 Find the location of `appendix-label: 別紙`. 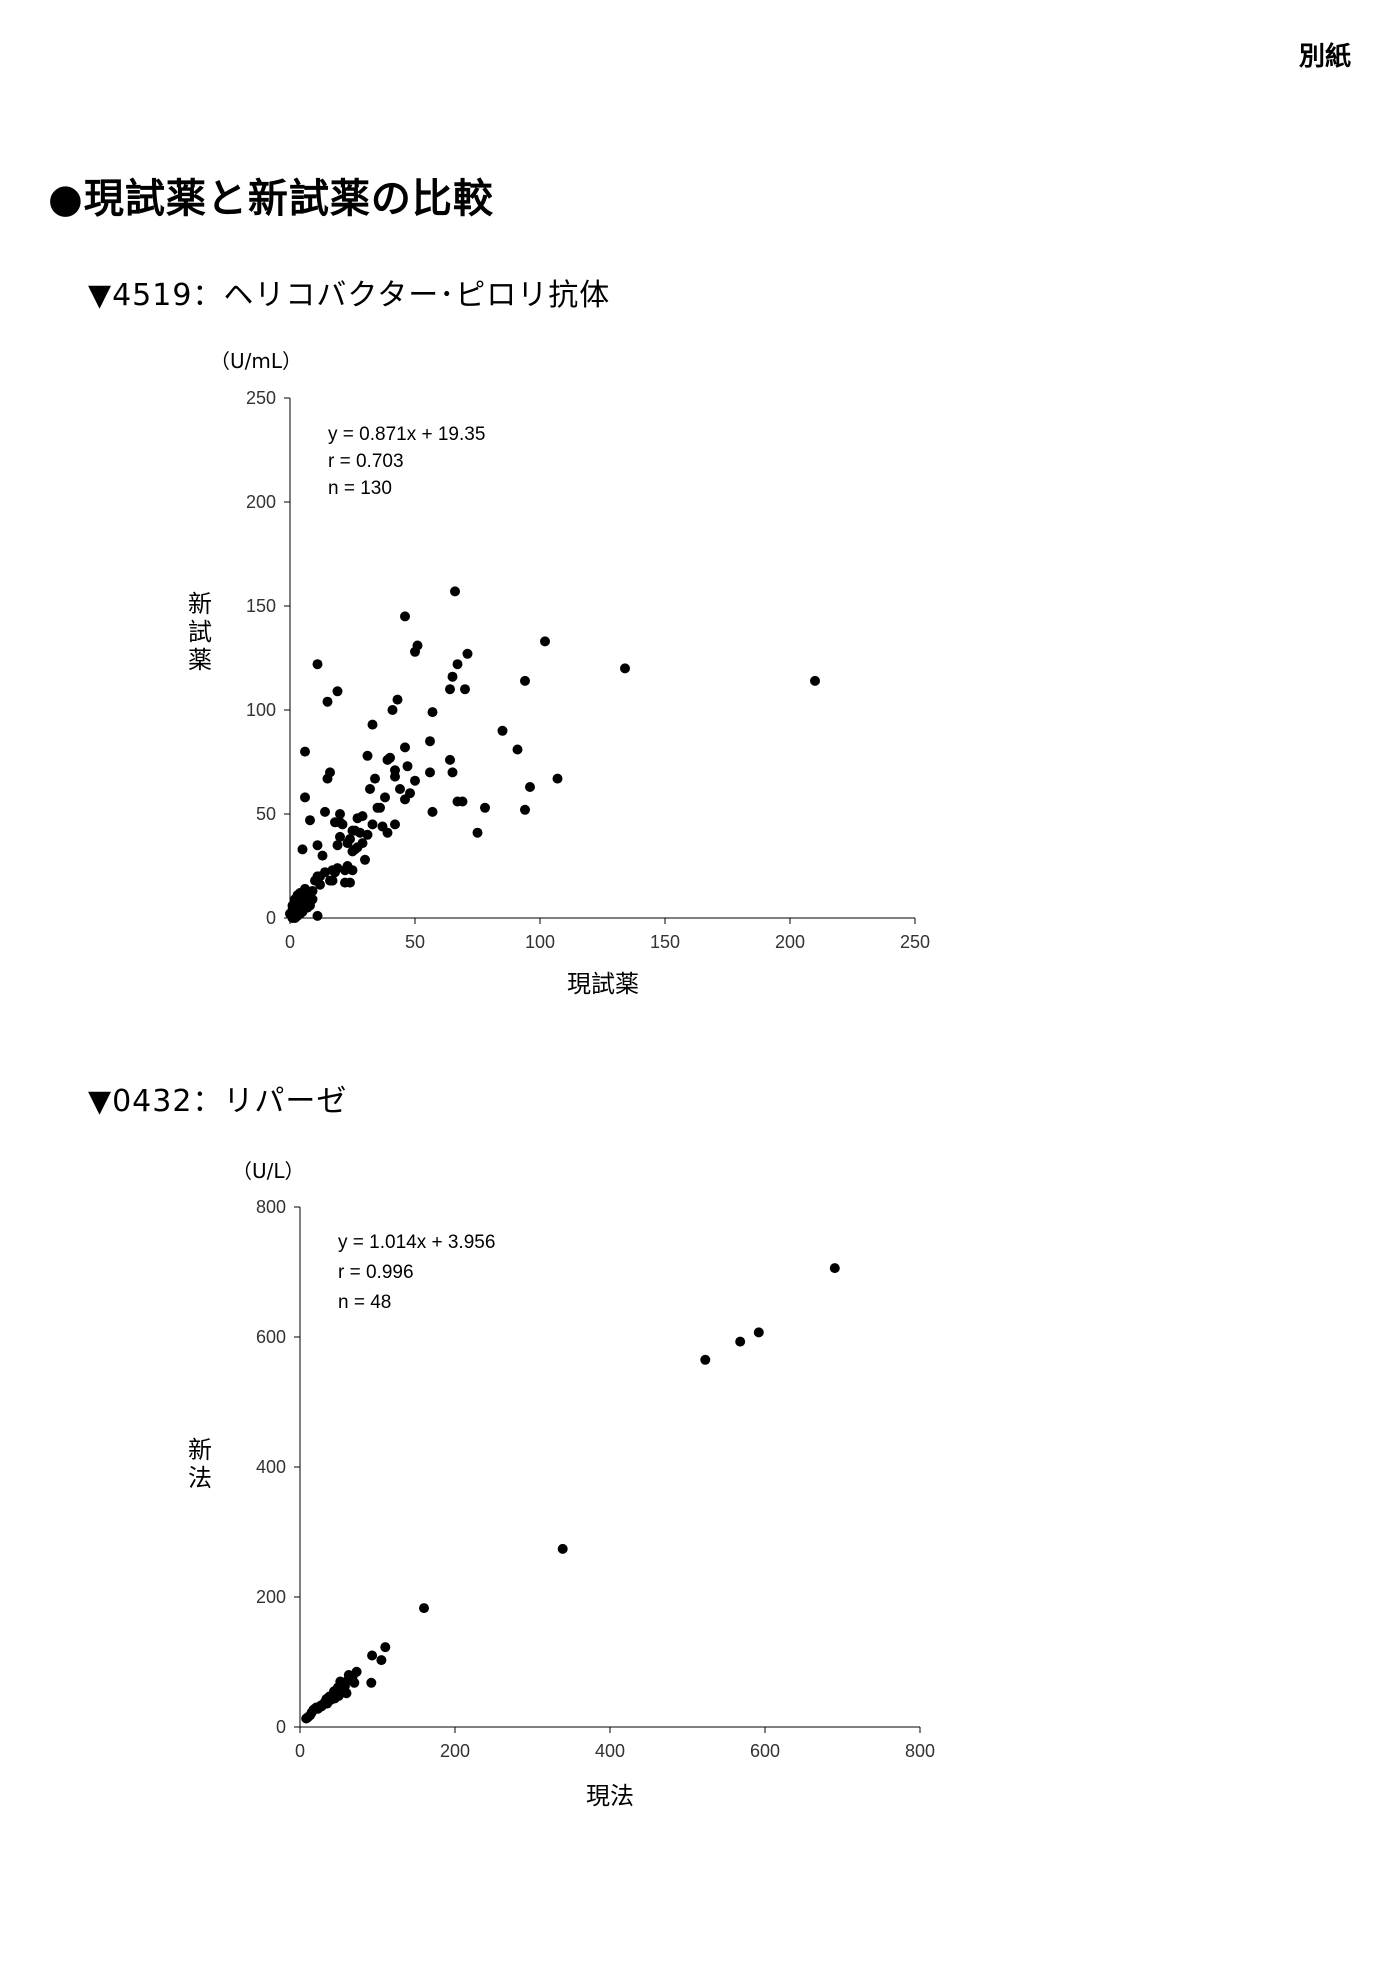

appendix-label: 別紙 is located at coordinates (1324, 57).